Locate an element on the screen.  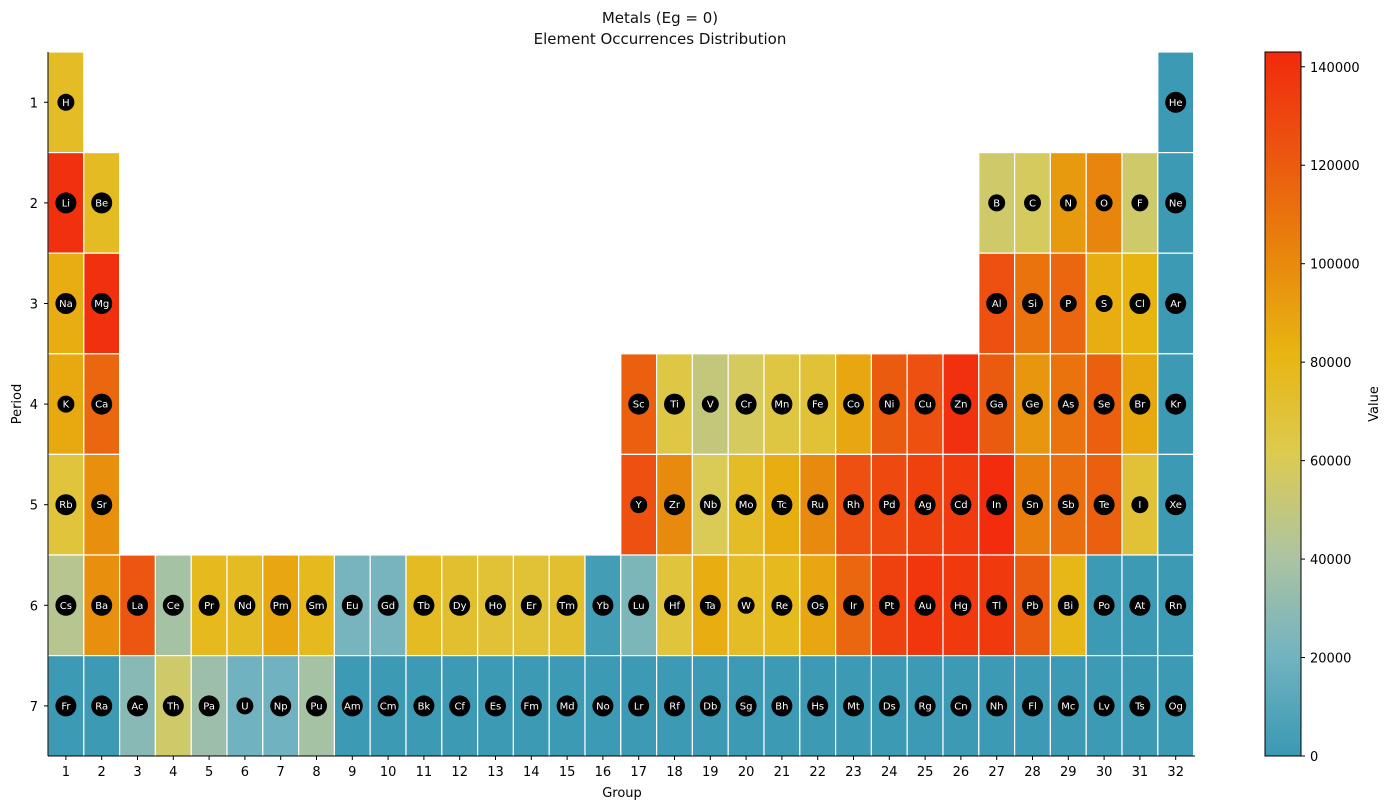
marker-o is located at coordinates (1104, 203).